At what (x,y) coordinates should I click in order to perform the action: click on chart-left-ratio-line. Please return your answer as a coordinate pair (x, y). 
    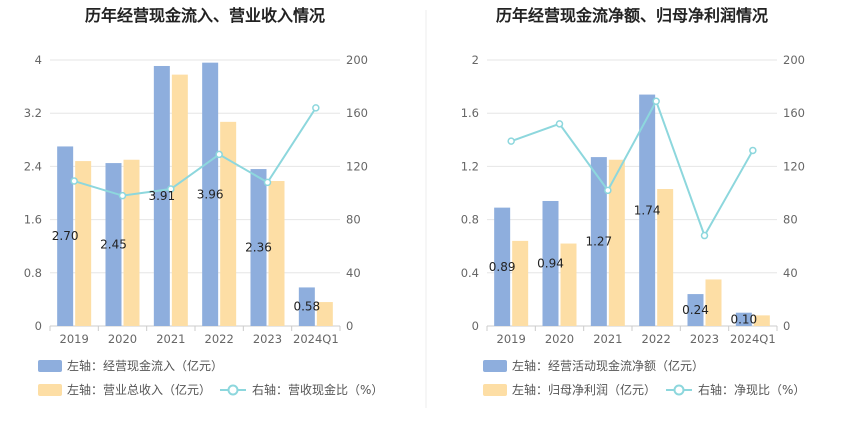
    Looking at the image, I should click on (195, 152).